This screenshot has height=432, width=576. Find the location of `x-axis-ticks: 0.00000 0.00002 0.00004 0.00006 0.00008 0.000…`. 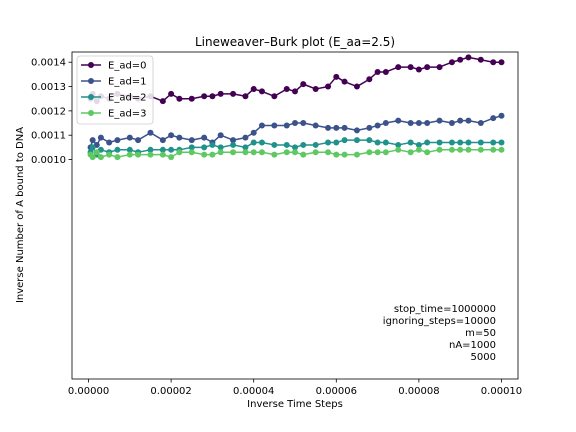

x-axis-ticks: 0.00000 0.00002 0.00004 0.00006 0.00008 0.000… is located at coordinates (295, 388).